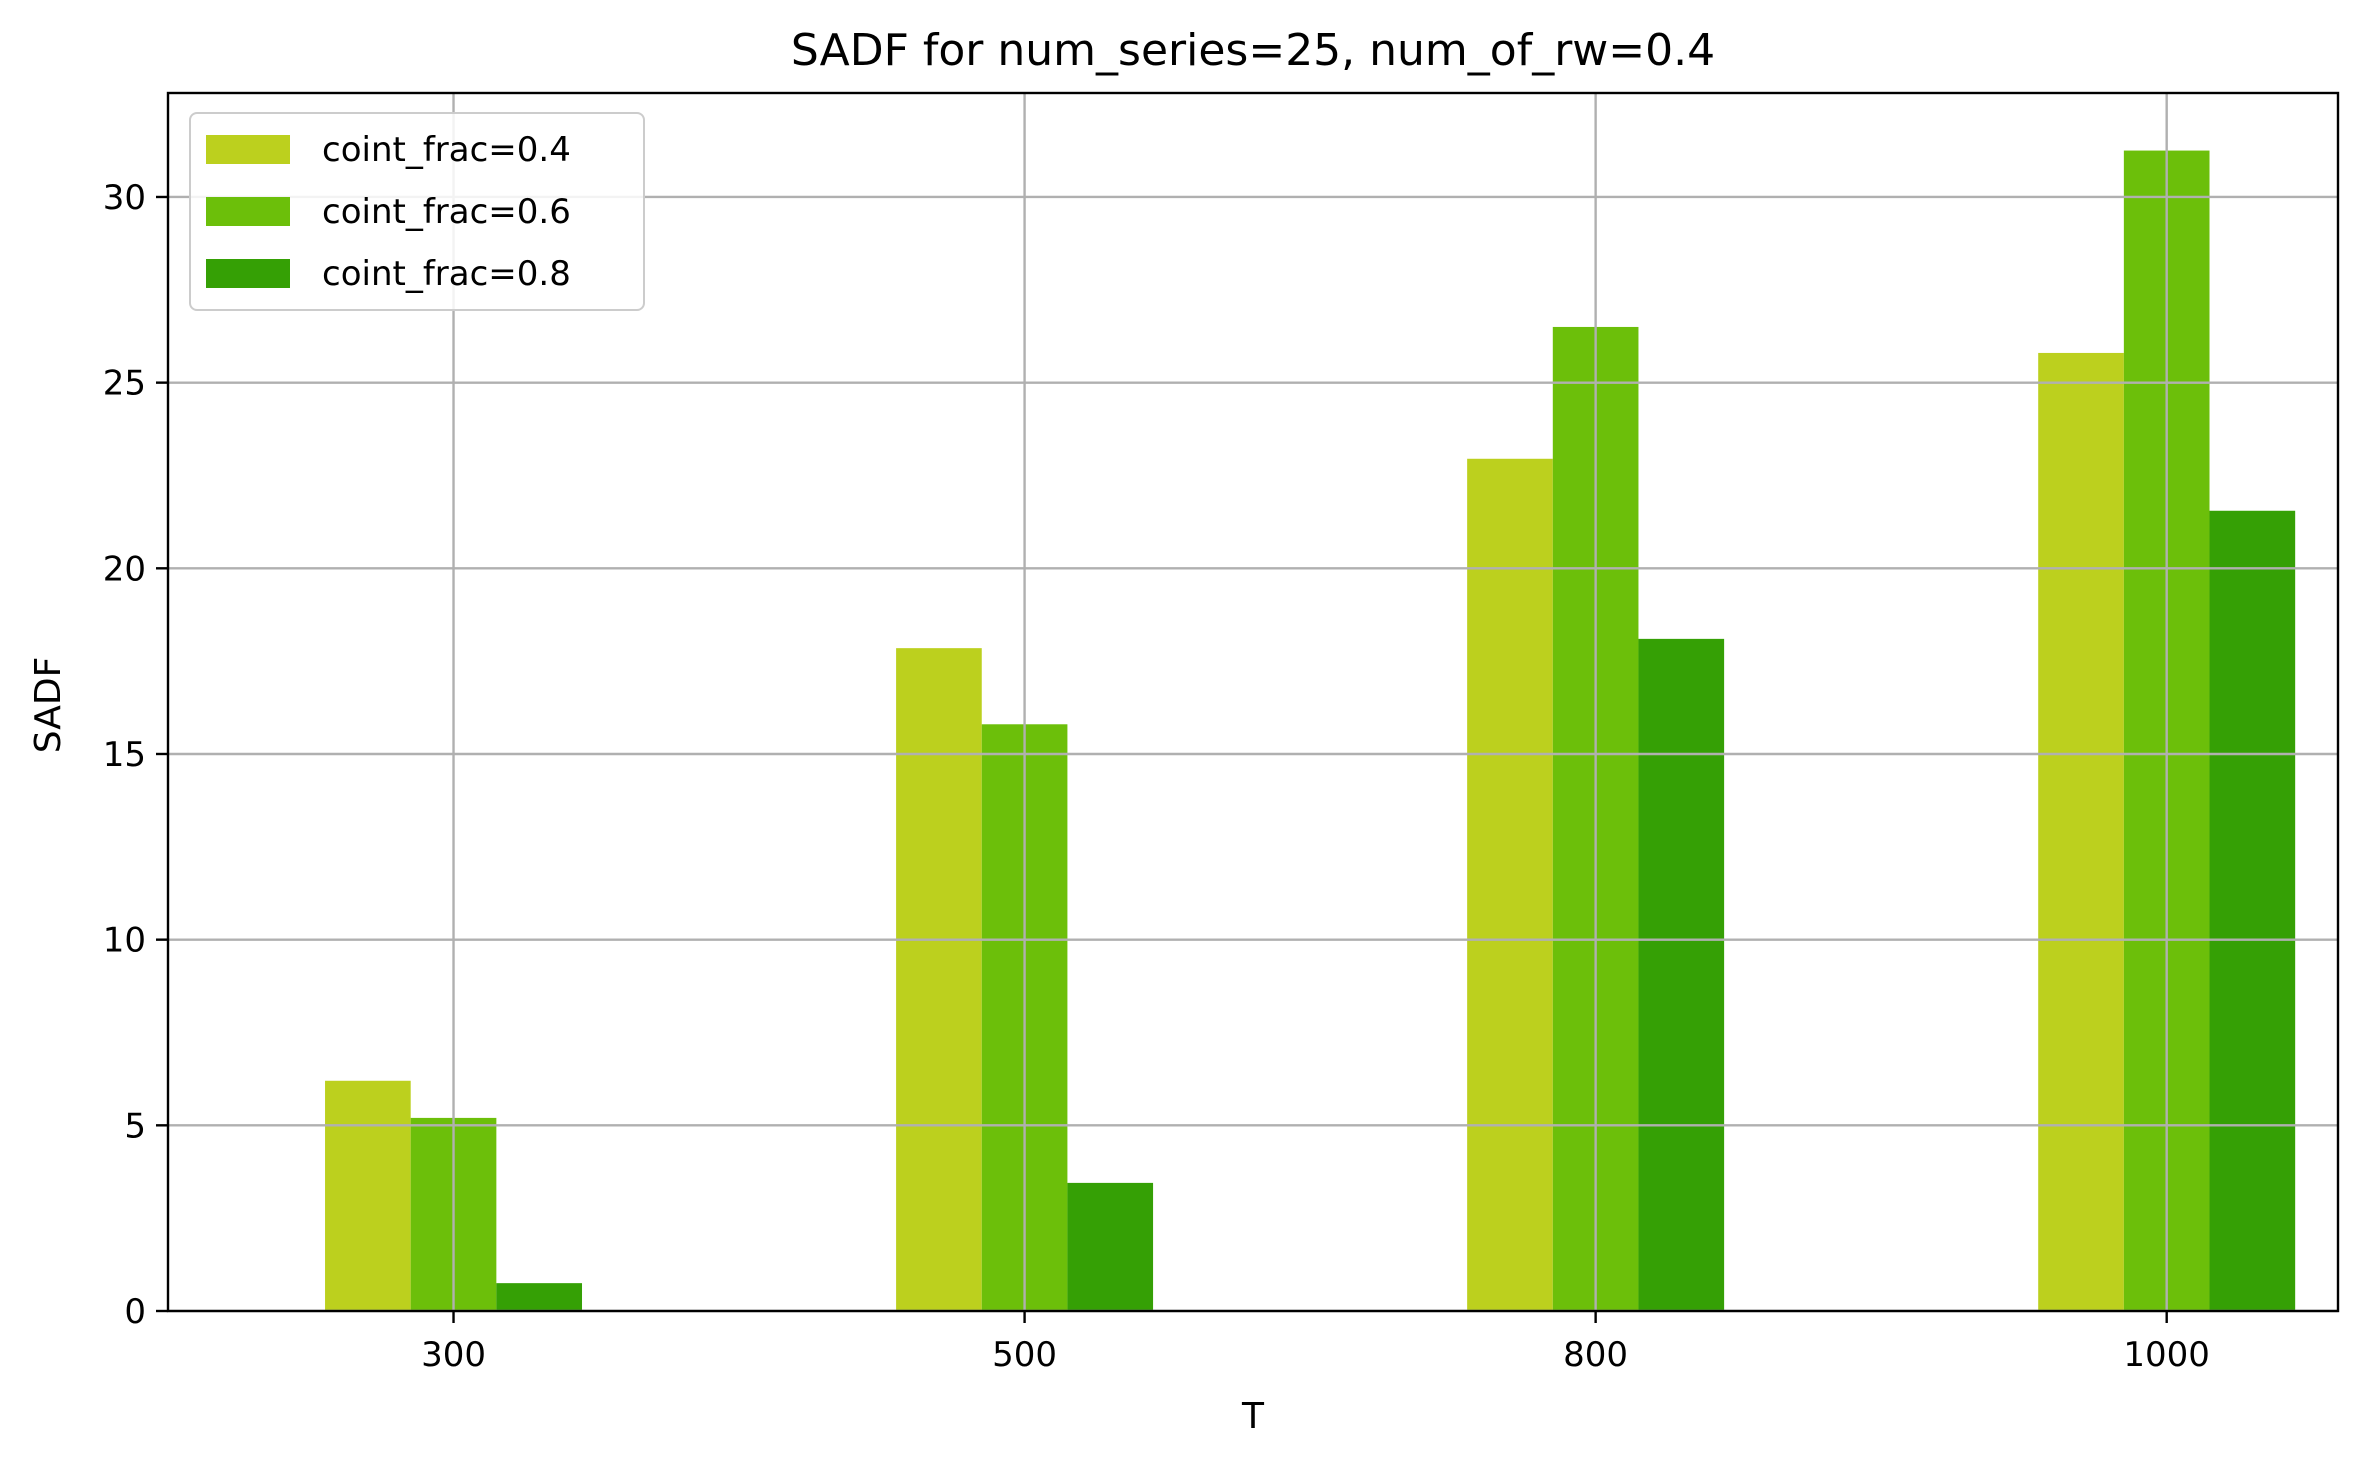 The image size is (2367, 1473). I want to click on legend-frame, so click(417, 211).